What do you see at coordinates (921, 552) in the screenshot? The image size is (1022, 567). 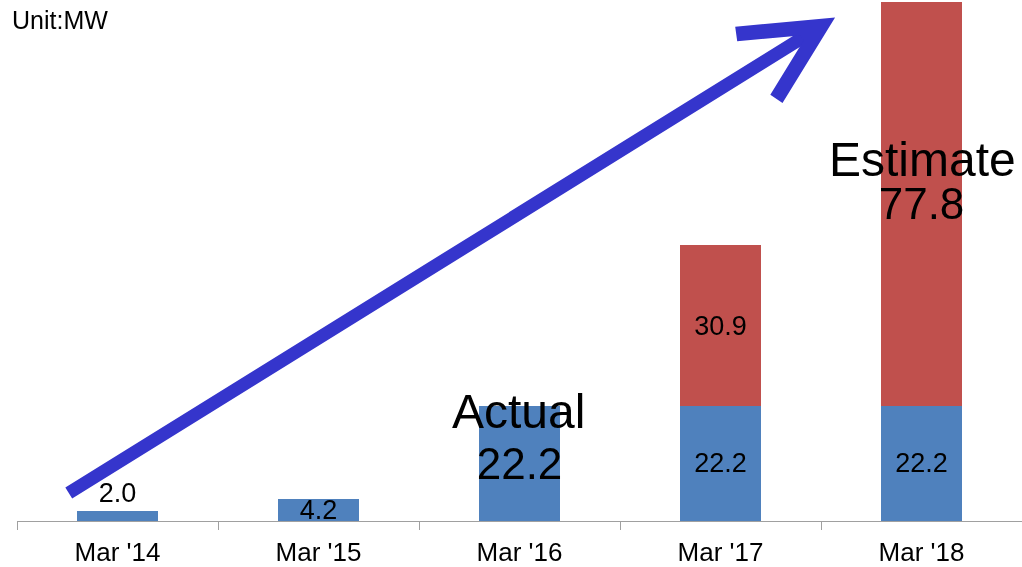 I see `x-tick-label: Mar '18` at bounding box center [921, 552].